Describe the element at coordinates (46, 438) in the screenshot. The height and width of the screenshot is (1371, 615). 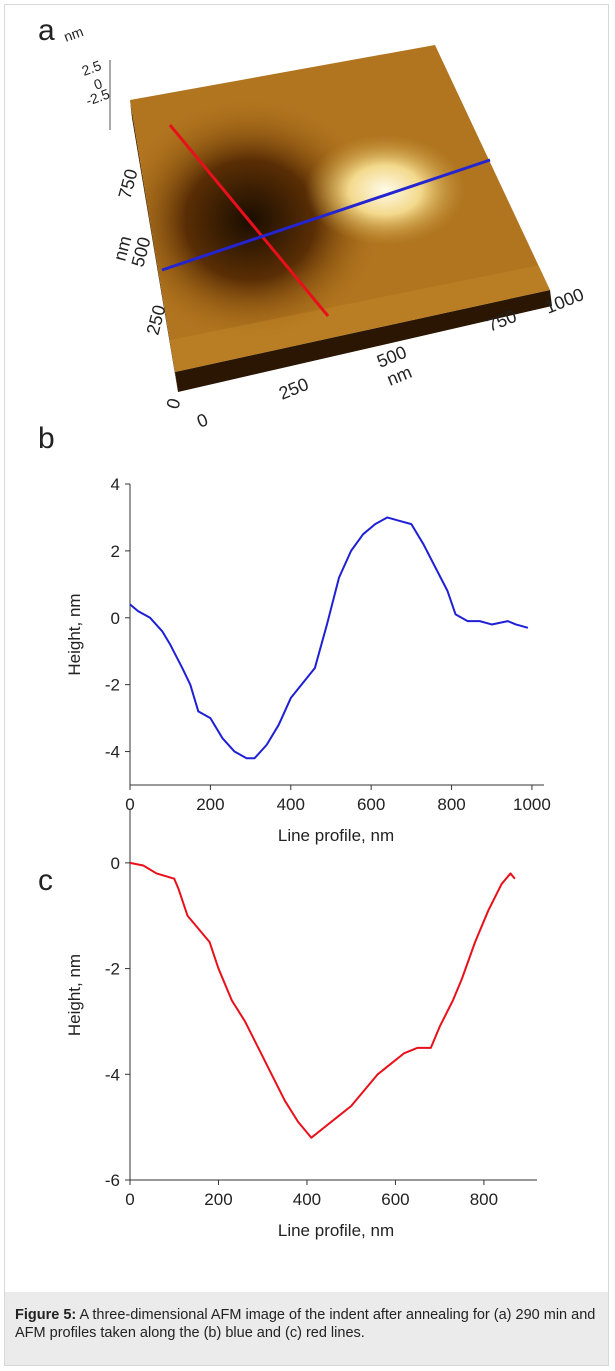
I see `panel-label: b` at that location.